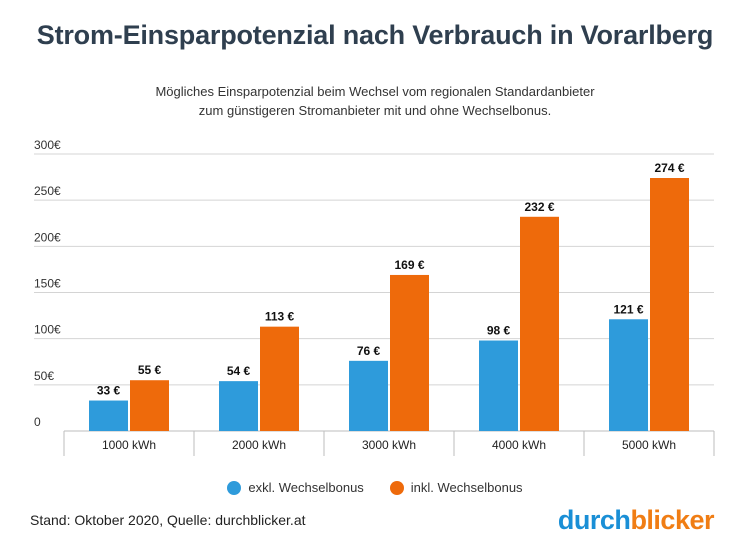 The height and width of the screenshot is (550, 750). I want to click on data-label: 33 €, so click(109, 391).